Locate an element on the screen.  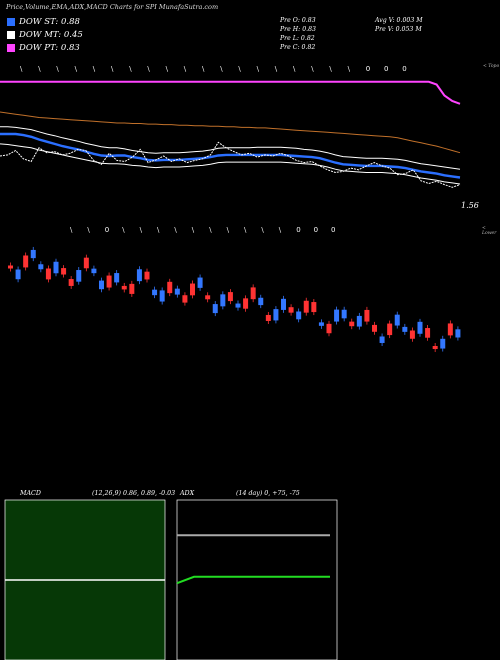
adx-params: (14 day) 0, +75, -75 is located at coordinates (268, 493).